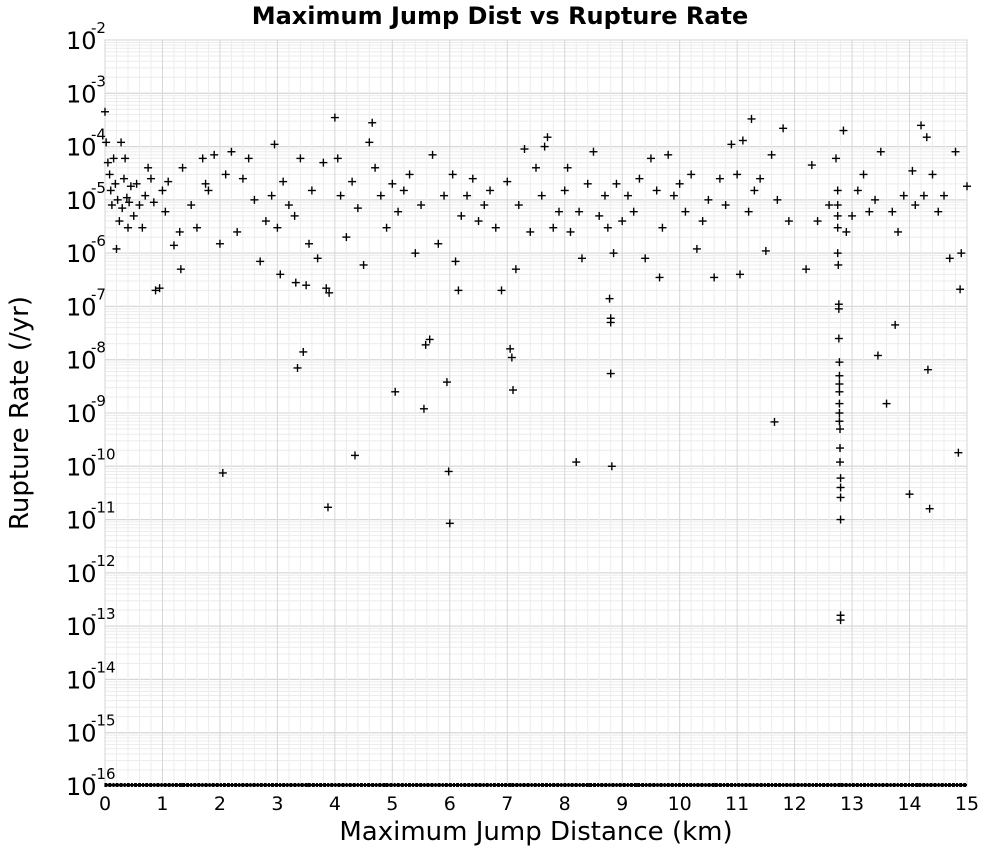 This screenshot has width=1000, height=850. What do you see at coordinates (103, 721) in the screenshot?
I see `y-tick-exponent: -15` at bounding box center [103, 721].